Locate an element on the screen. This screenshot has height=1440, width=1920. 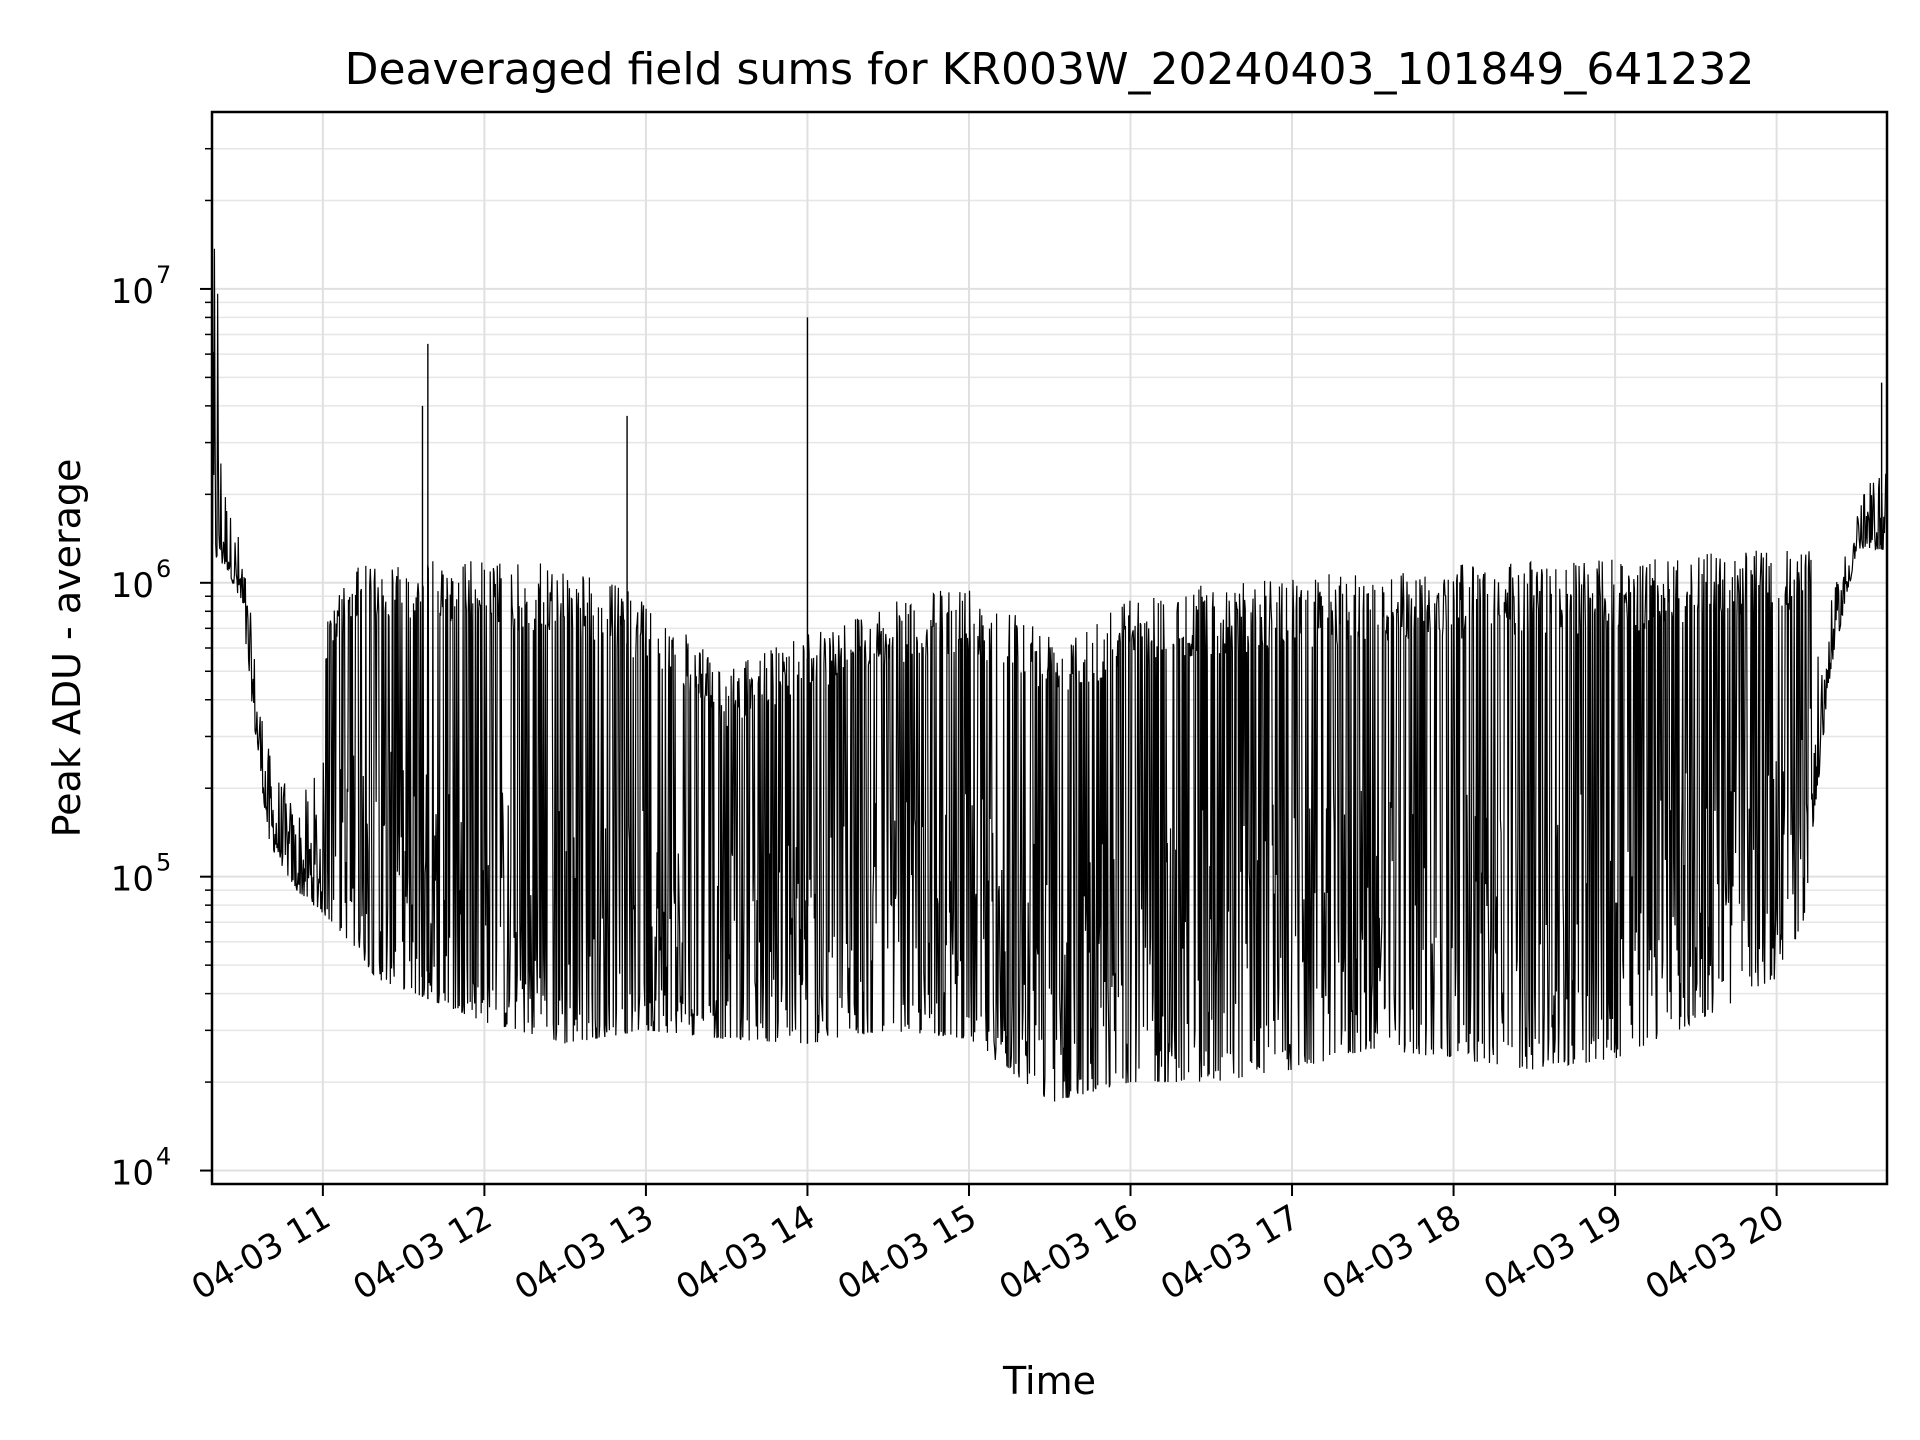
x-tick-label: 04-03 16 is located at coordinates (1069, 1252).